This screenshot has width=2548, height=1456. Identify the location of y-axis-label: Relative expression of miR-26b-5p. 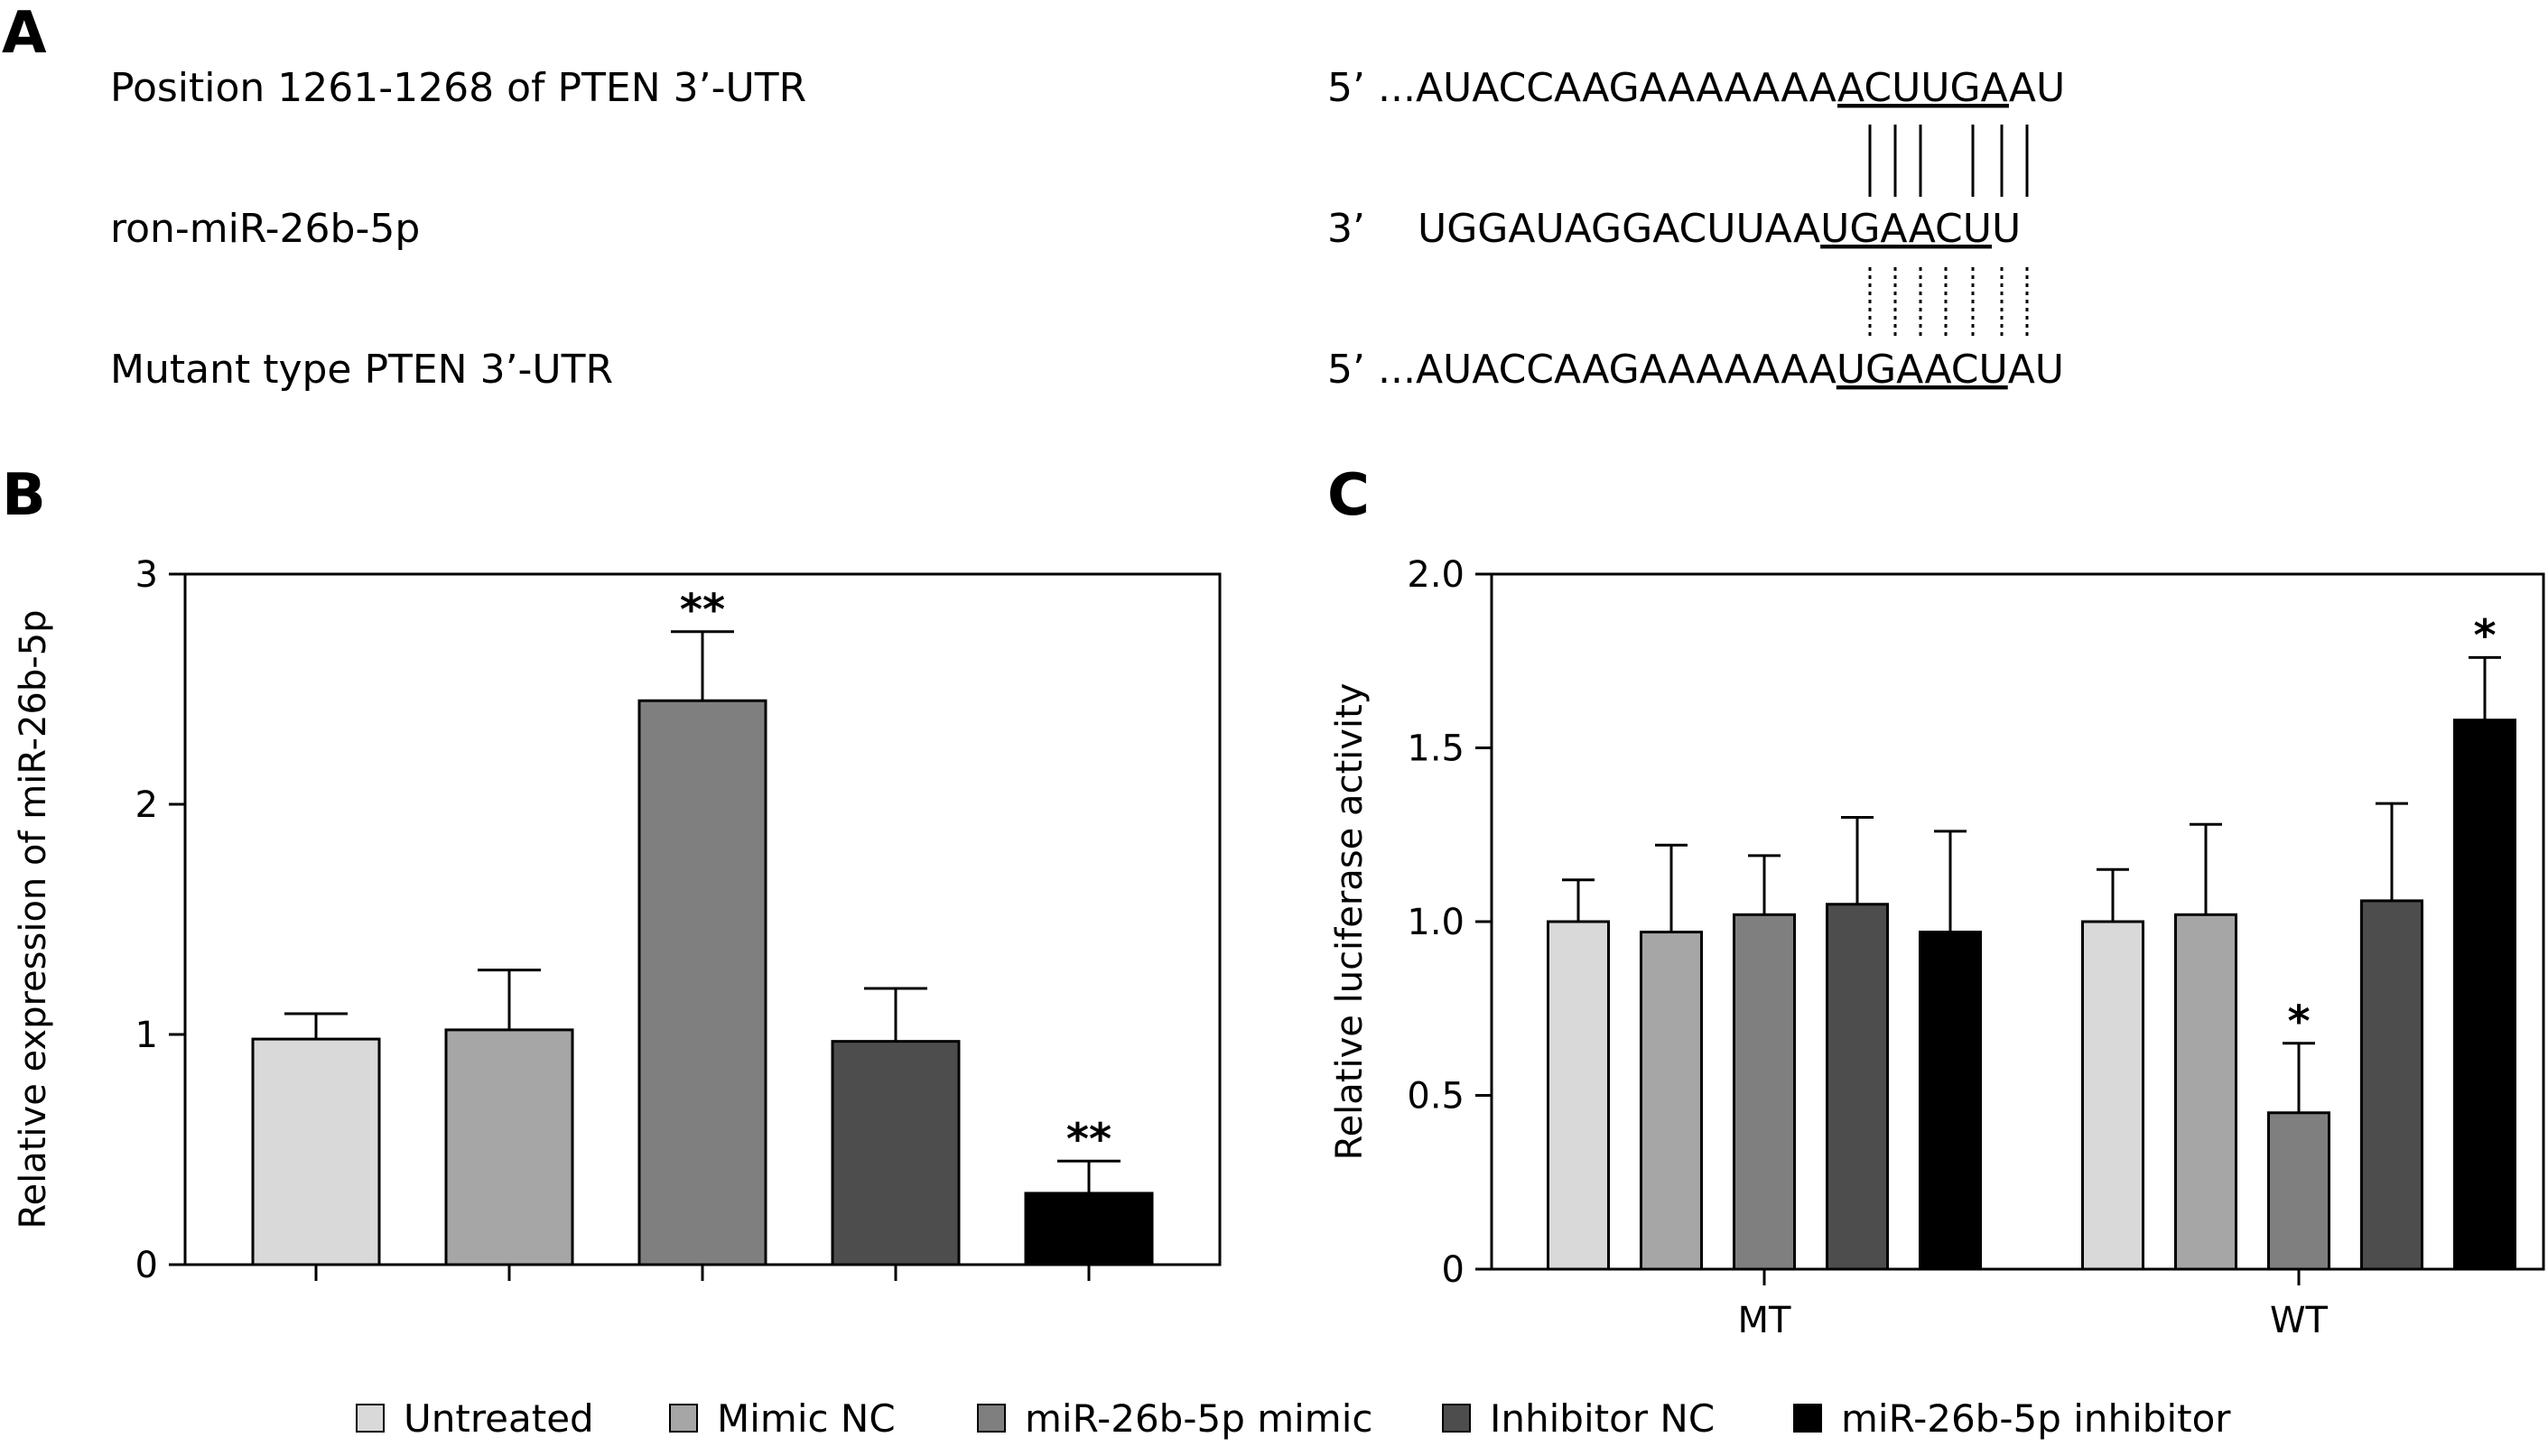
(34, 919).